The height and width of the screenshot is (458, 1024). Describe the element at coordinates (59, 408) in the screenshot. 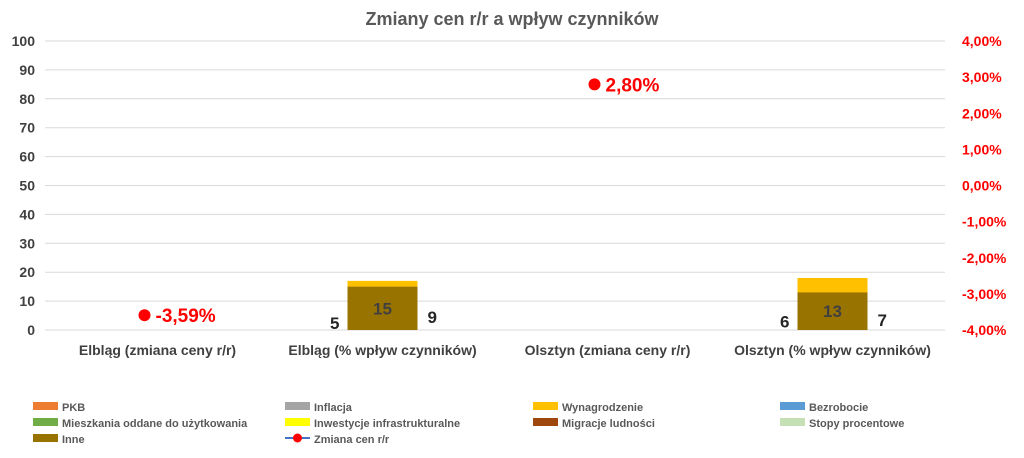

I see `legend-item: PKB` at that location.